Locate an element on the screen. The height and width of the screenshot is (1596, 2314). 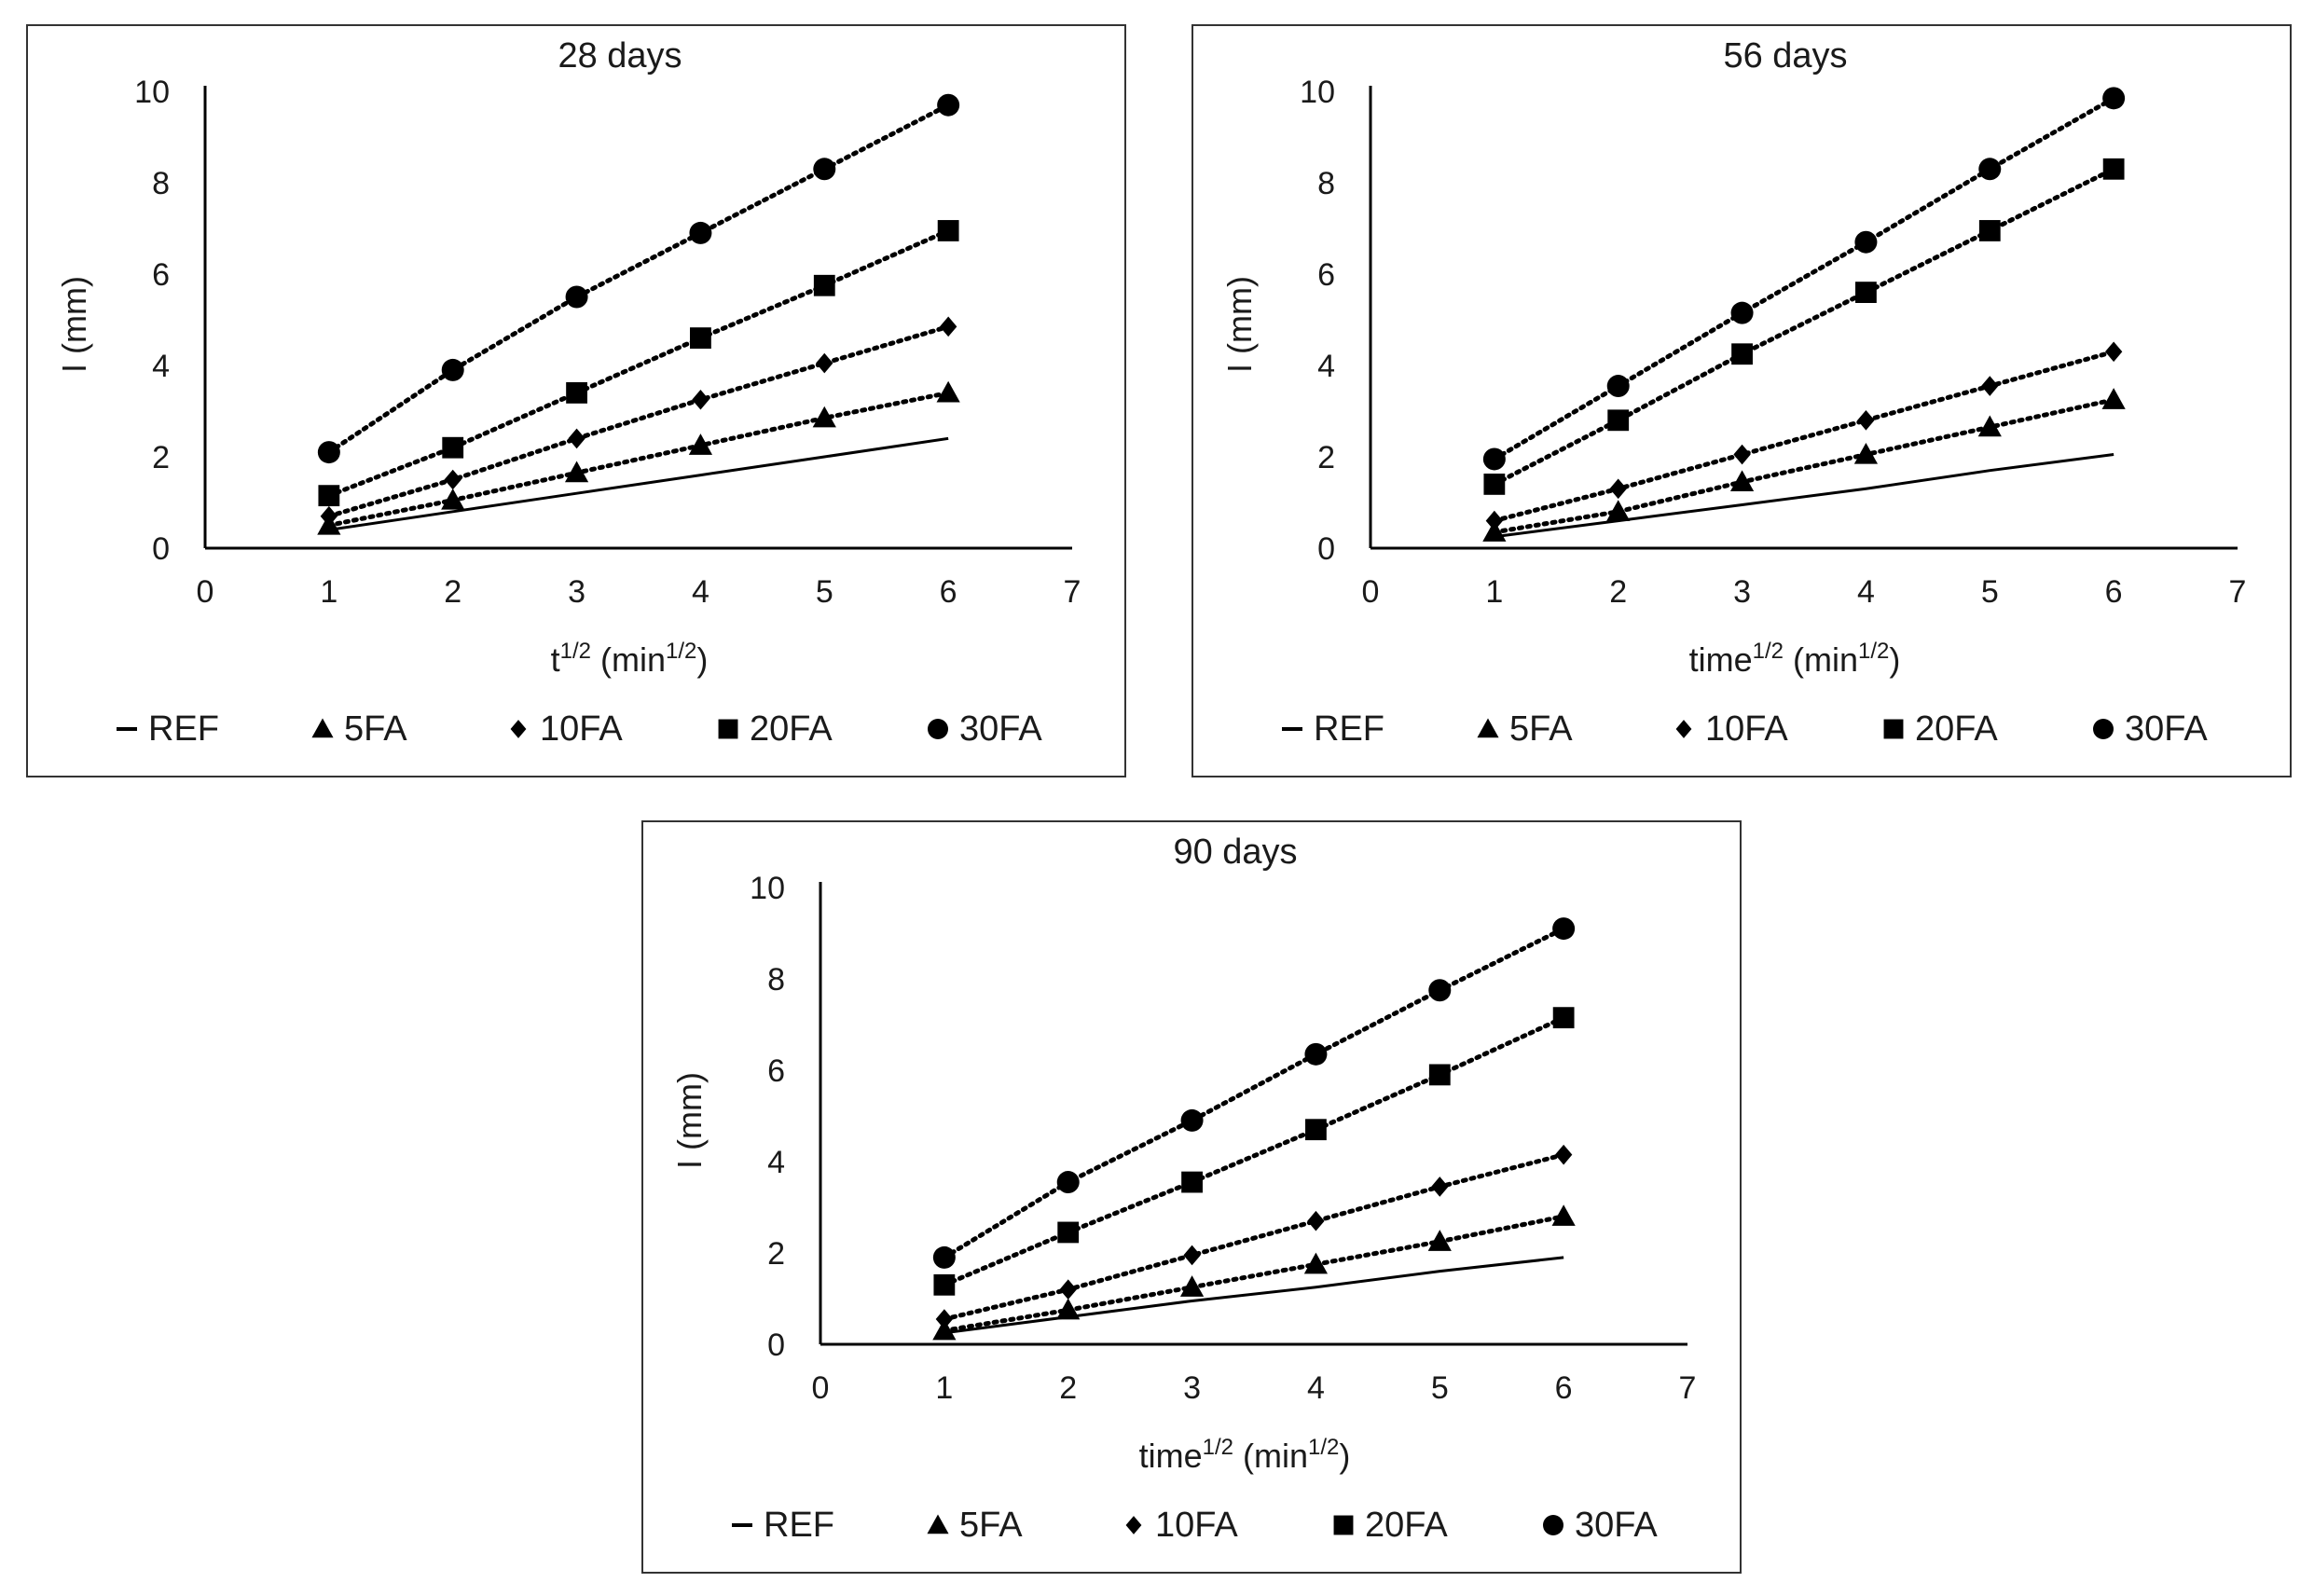
trendline-10fa is located at coordinates (1254, 1237).